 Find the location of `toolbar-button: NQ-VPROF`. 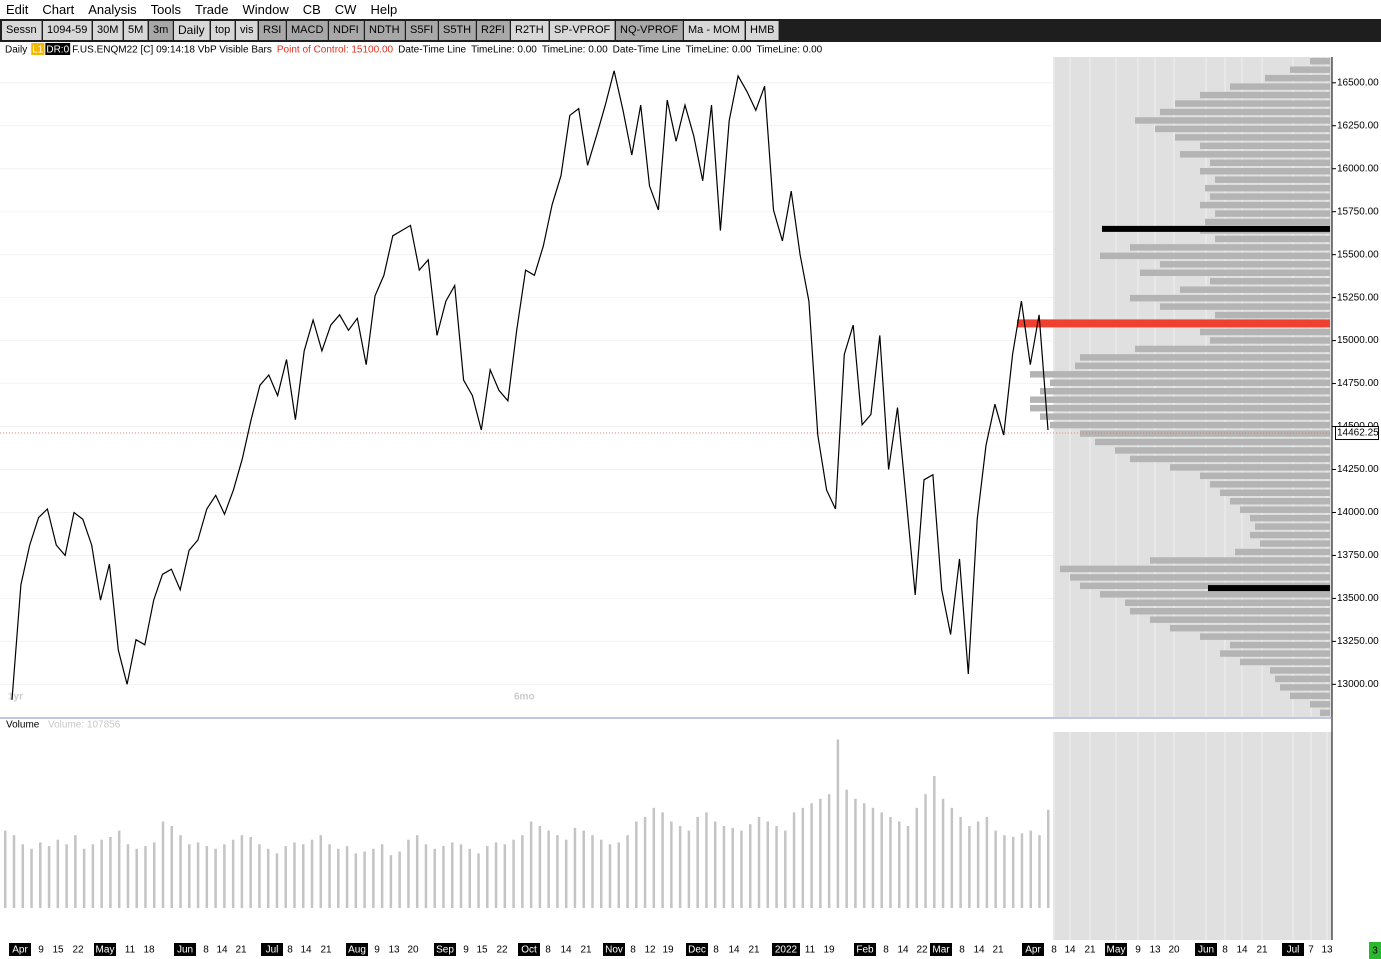

toolbar-button: NQ-VPROF is located at coordinates (650, 30).